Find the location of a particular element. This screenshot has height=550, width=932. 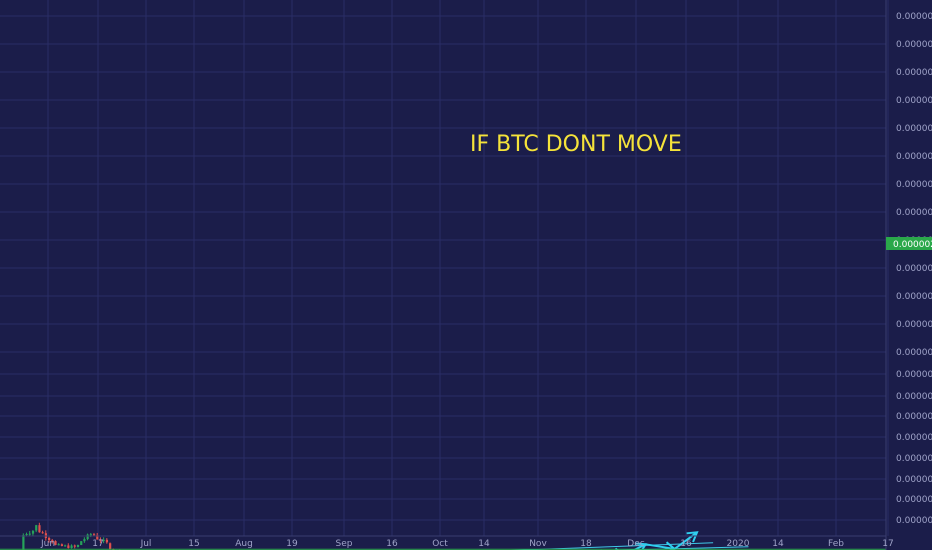

x-tick-label: Feb is located at coordinates (836, 544).